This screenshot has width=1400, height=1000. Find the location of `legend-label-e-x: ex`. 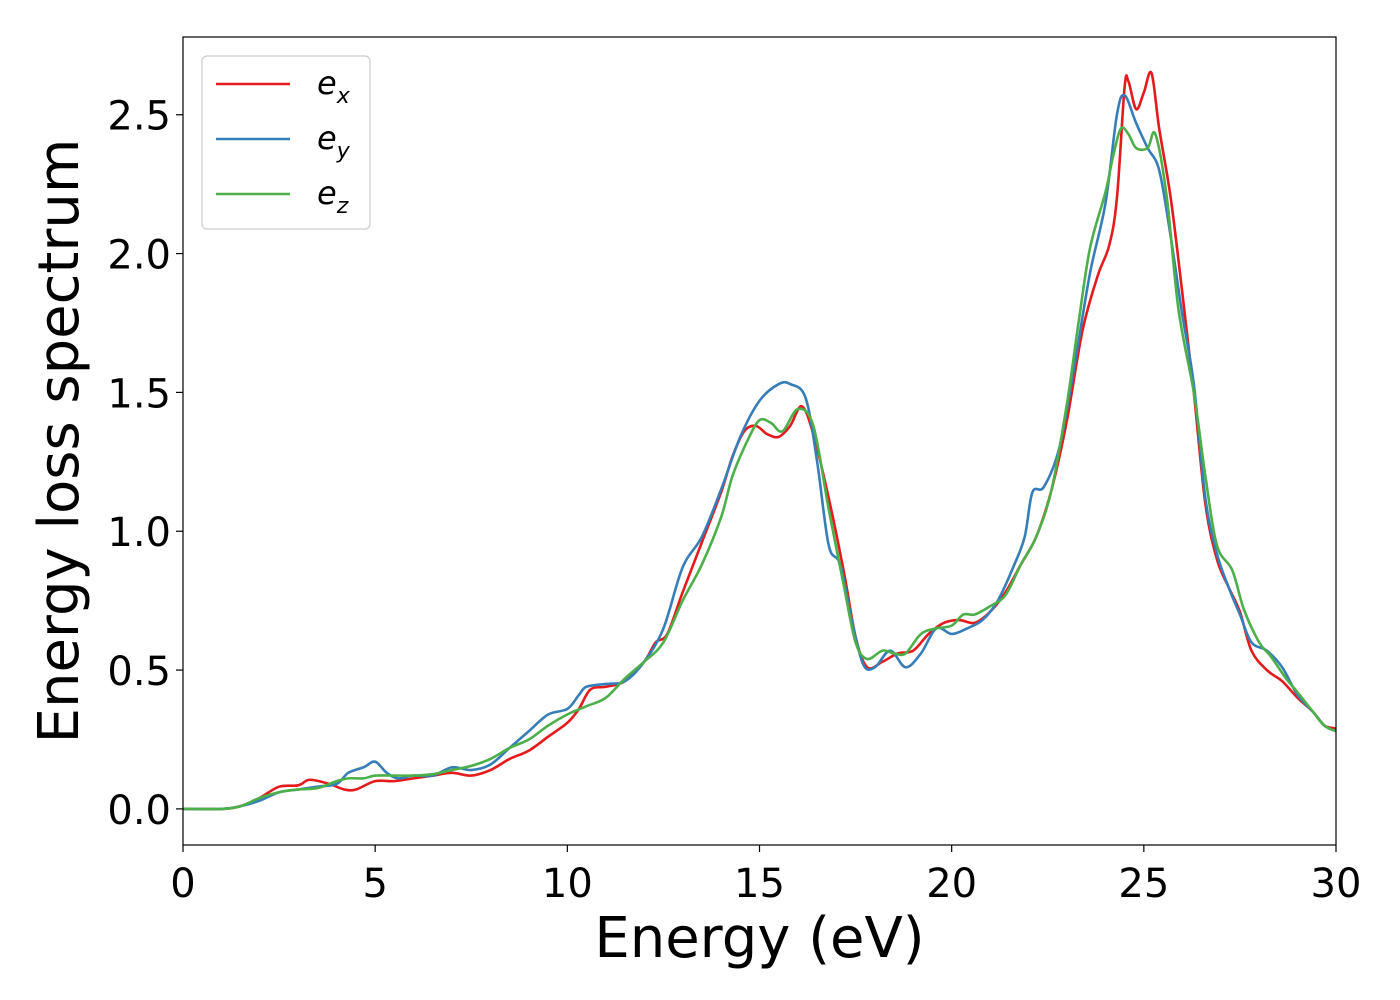

legend-label-e-x: ex is located at coordinates (334, 86).